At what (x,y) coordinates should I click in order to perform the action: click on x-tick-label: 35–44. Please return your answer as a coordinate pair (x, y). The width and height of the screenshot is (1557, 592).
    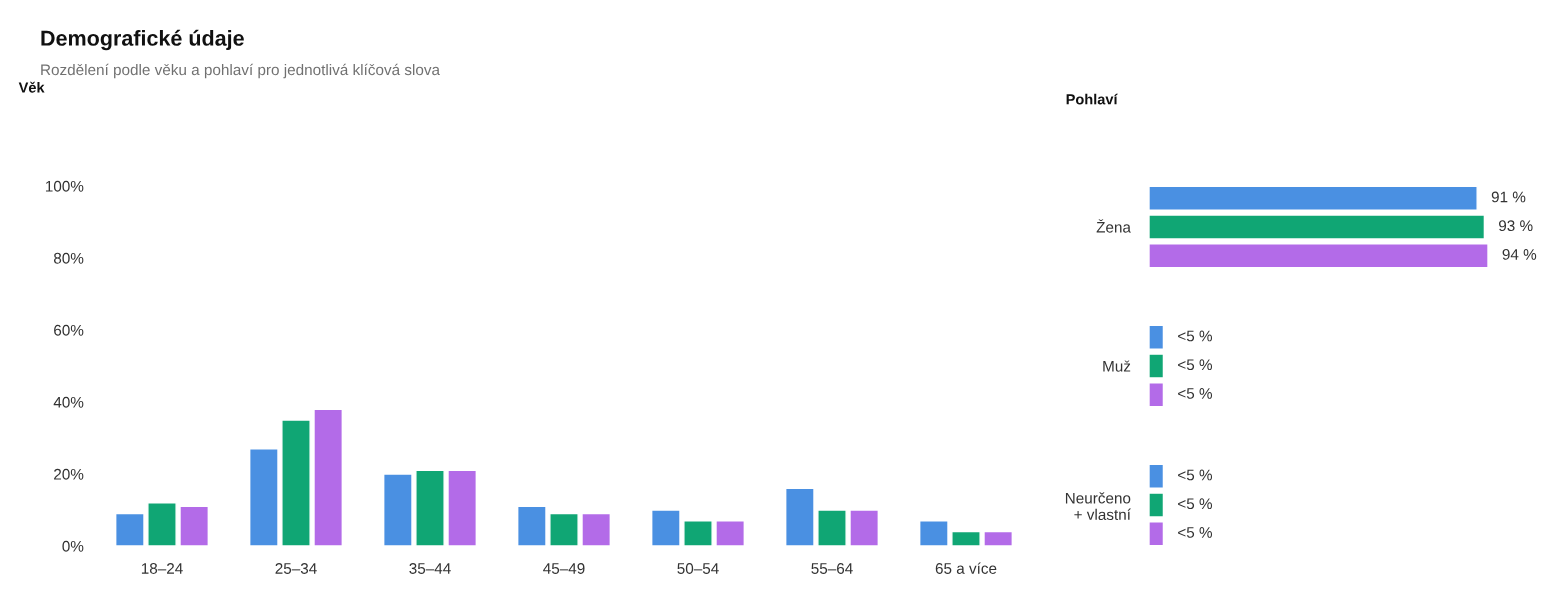
    Looking at the image, I should click on (430, 568).